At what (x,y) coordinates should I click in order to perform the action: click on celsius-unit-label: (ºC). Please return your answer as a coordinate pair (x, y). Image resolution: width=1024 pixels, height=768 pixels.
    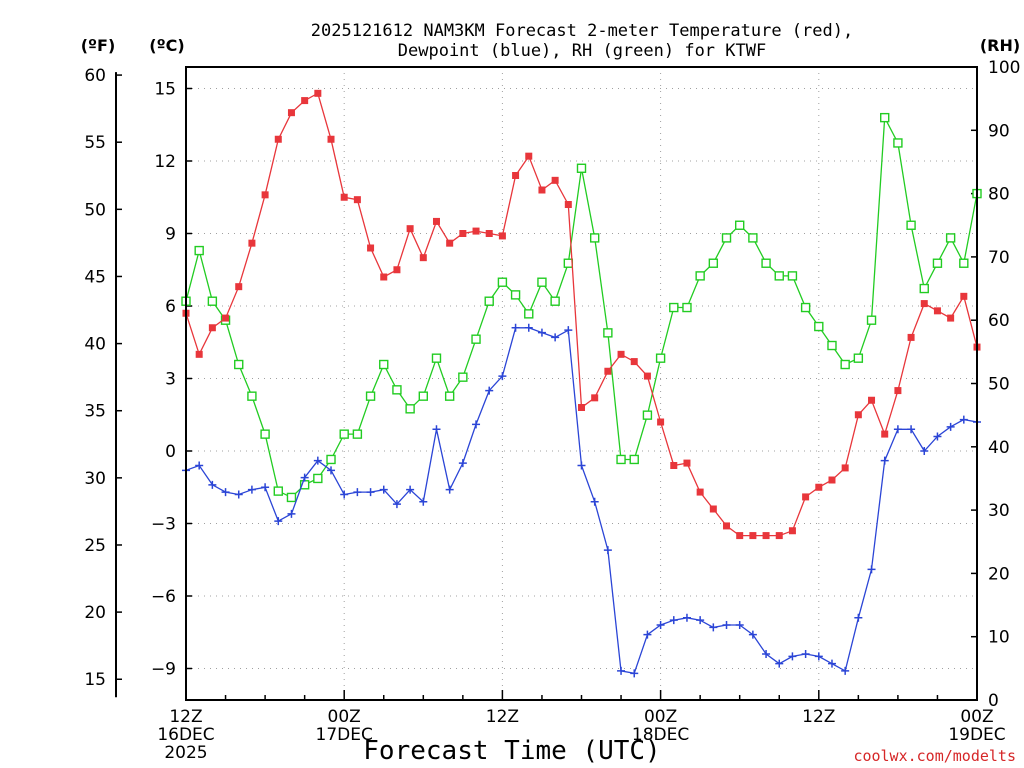
    Looking at the image, I should click on (166, 45).